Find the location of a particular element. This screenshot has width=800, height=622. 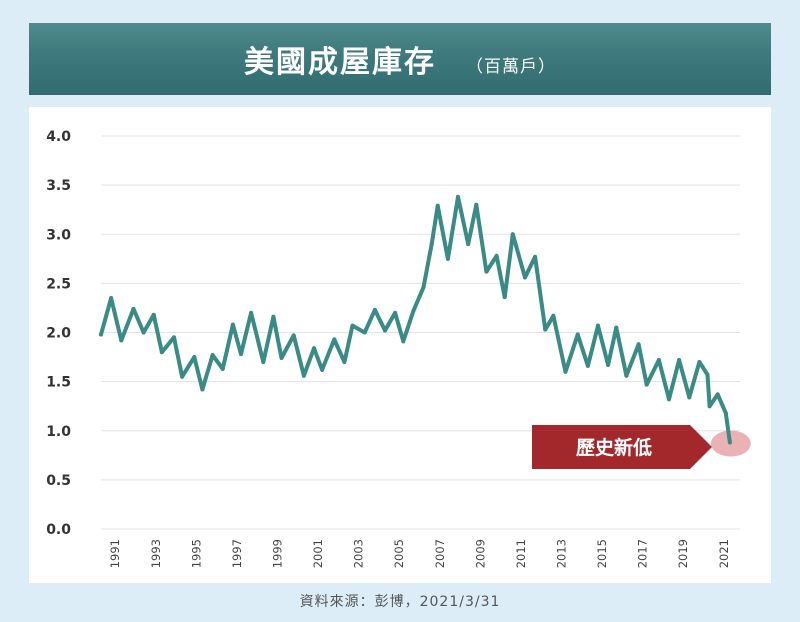

chart-title: 美國成屋庫存 is located at coordinates (340, 62).